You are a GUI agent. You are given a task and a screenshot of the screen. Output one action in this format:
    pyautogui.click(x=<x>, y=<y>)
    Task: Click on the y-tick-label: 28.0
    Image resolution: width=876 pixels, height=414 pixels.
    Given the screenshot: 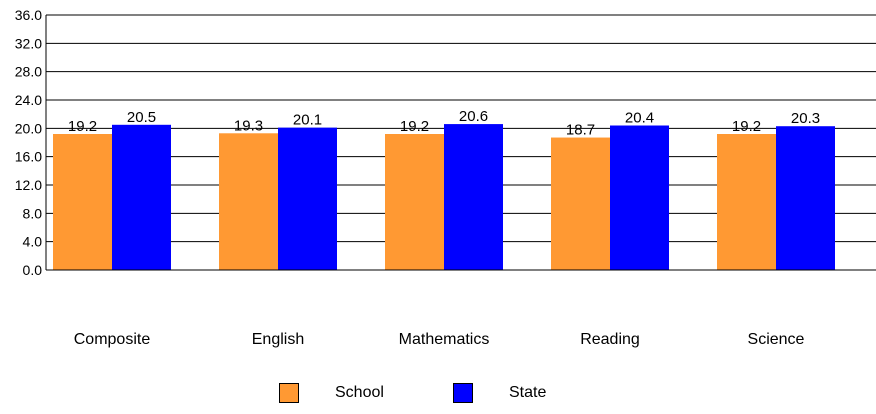 What is the action you would take?
    pyautogui.click(x=28, y=72)
    